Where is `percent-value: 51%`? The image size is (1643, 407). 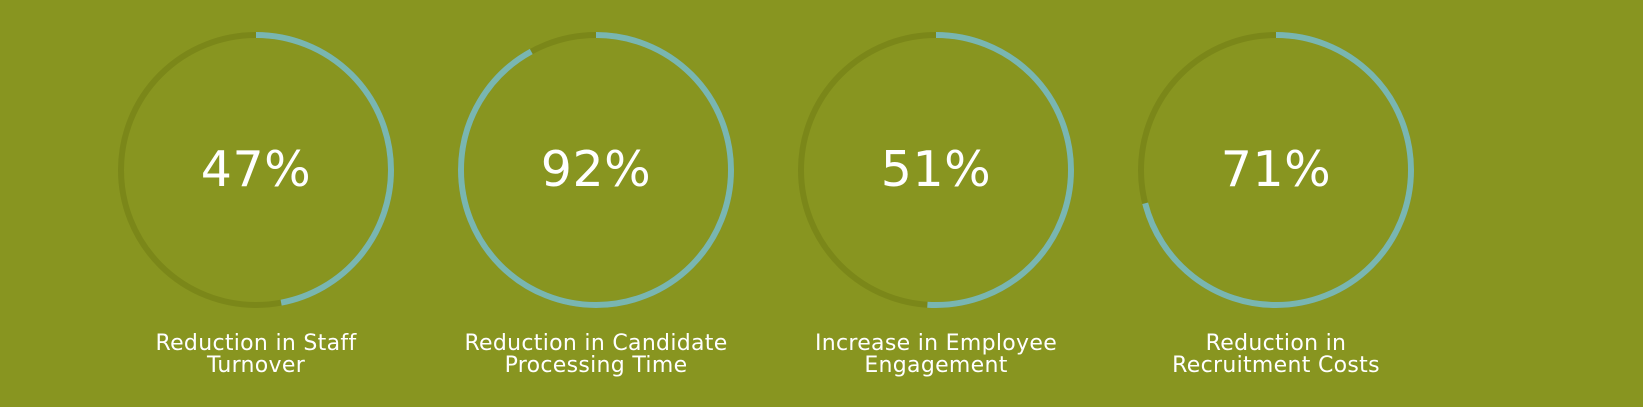
percent-value: 51% is located at coordinates (936, 169).